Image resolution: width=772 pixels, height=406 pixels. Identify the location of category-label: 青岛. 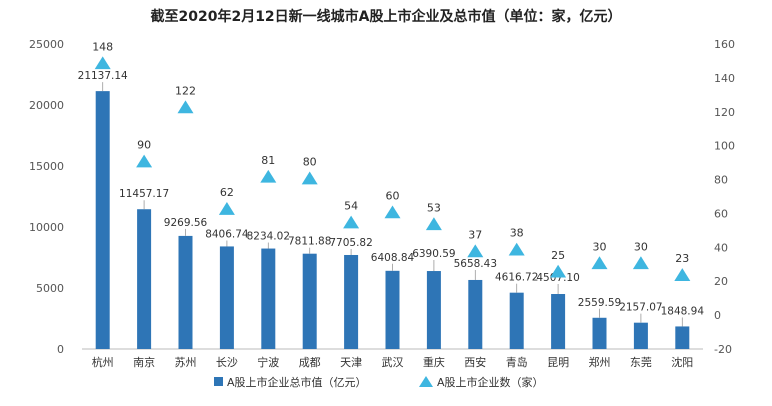
(517, 362).